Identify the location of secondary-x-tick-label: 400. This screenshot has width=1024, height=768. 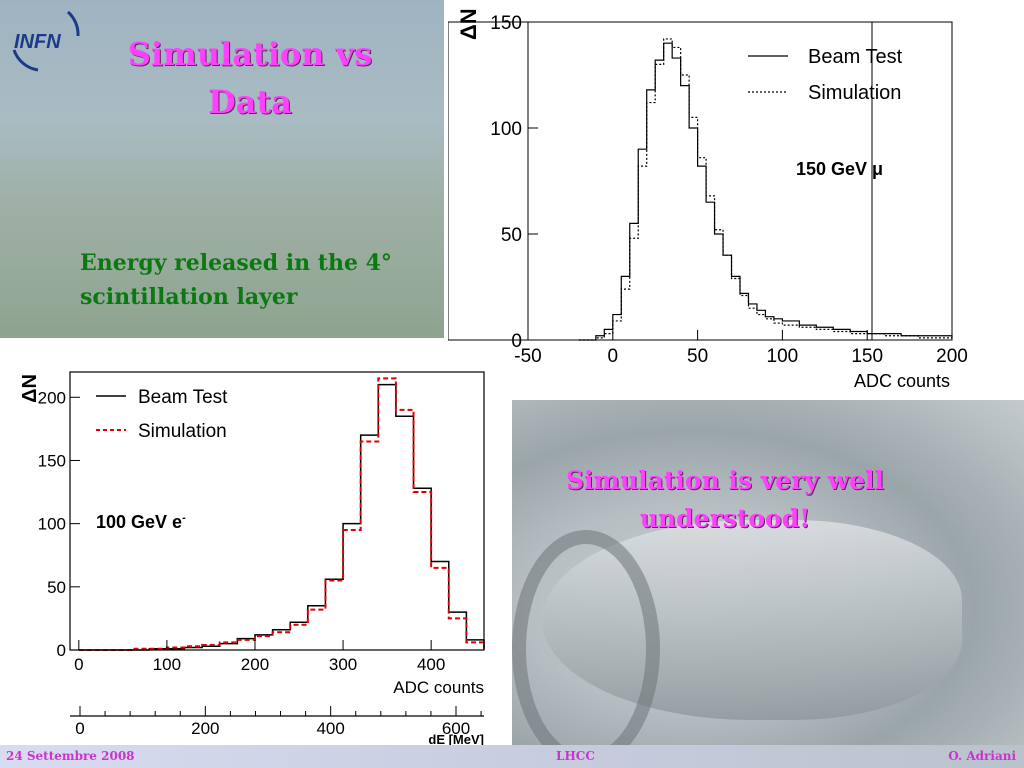
(330, 728).